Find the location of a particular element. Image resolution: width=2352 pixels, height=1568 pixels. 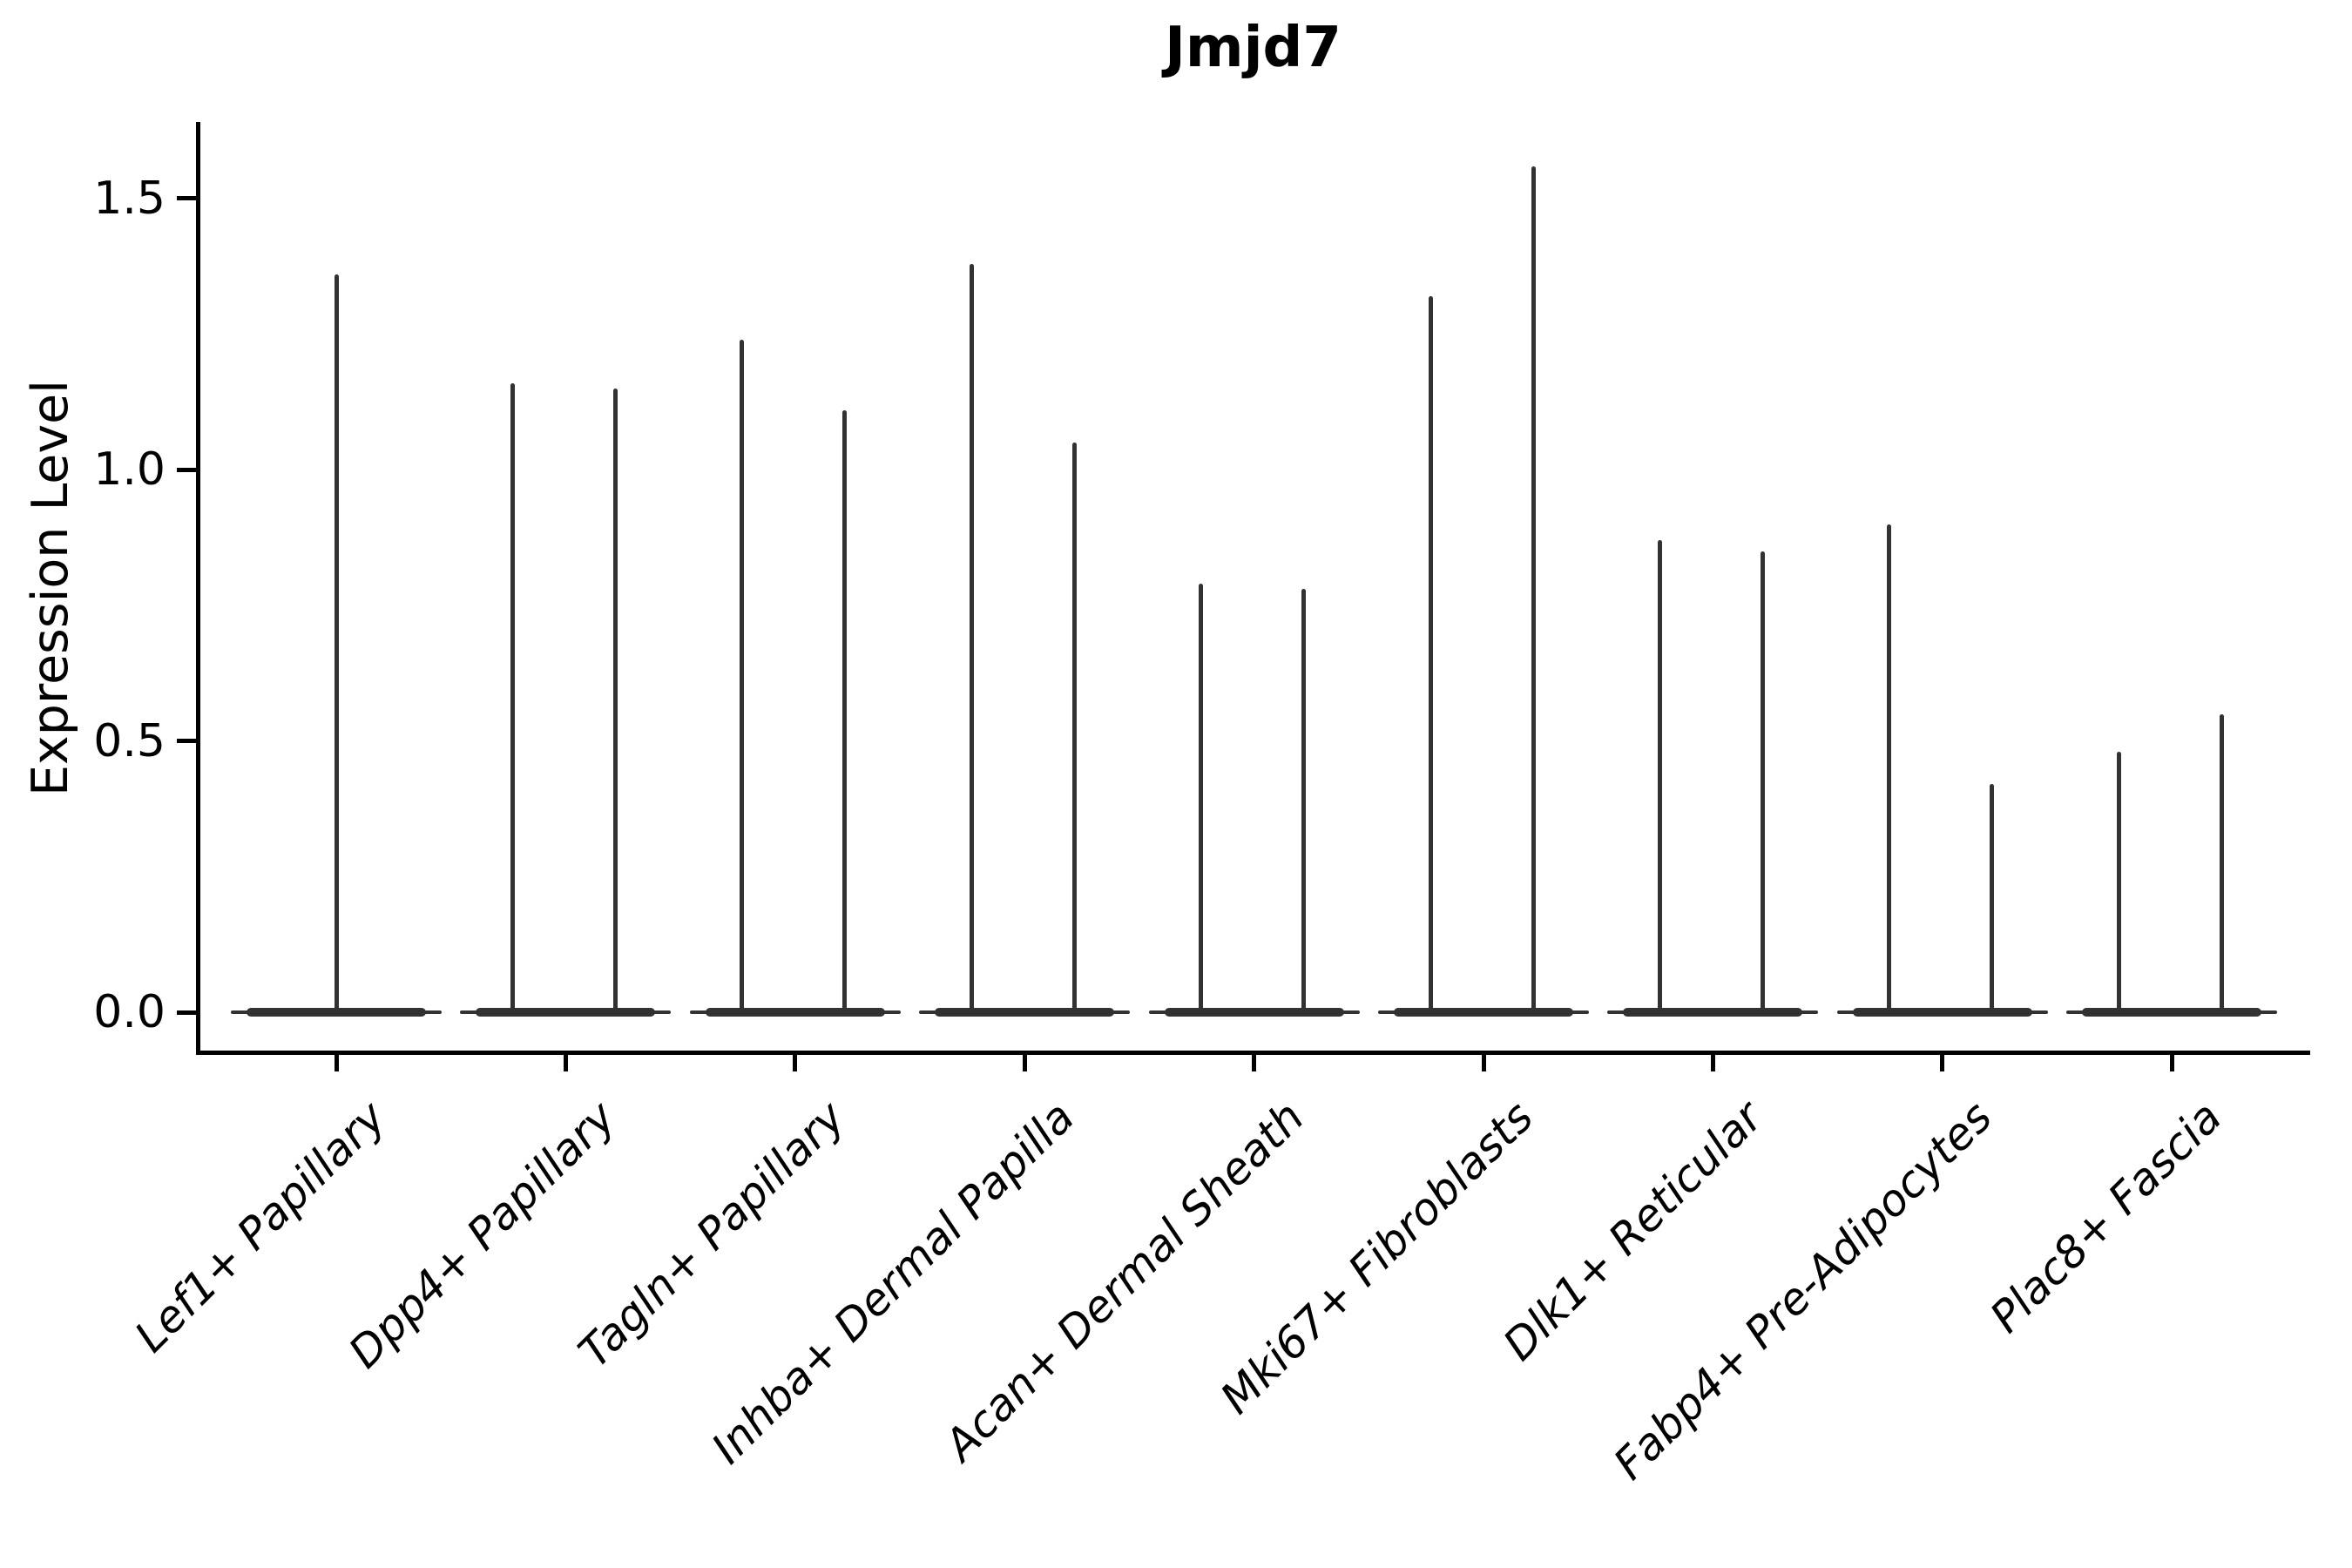

y-axis-tick-label: 0.0 is located at coordinates (129, 1012).